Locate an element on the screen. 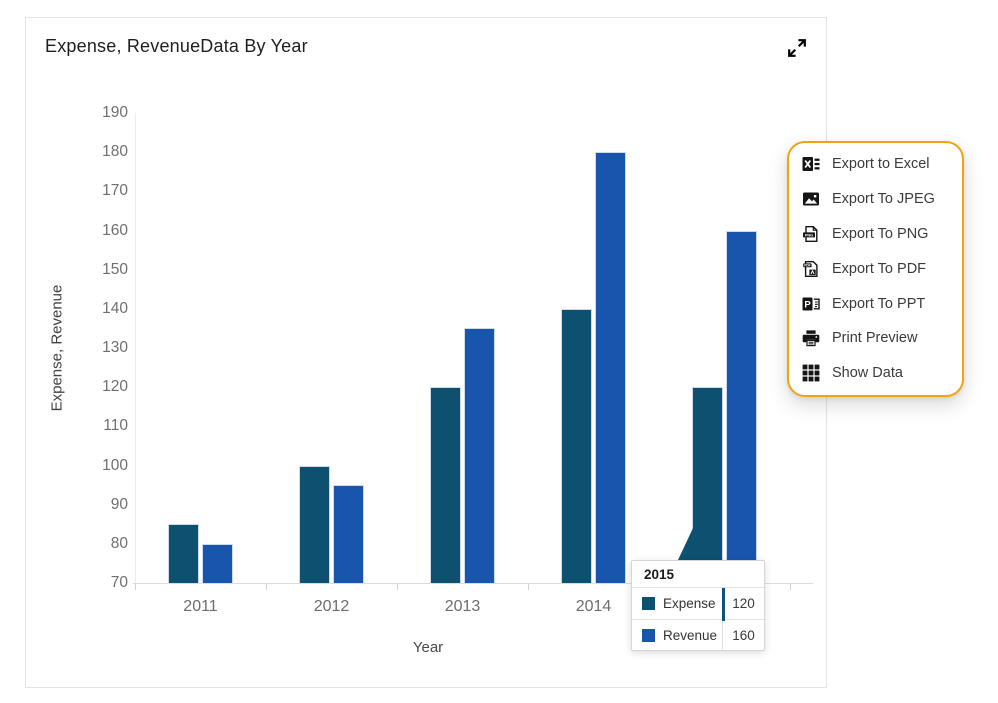  expand-button is located at coordinates (797, 50).